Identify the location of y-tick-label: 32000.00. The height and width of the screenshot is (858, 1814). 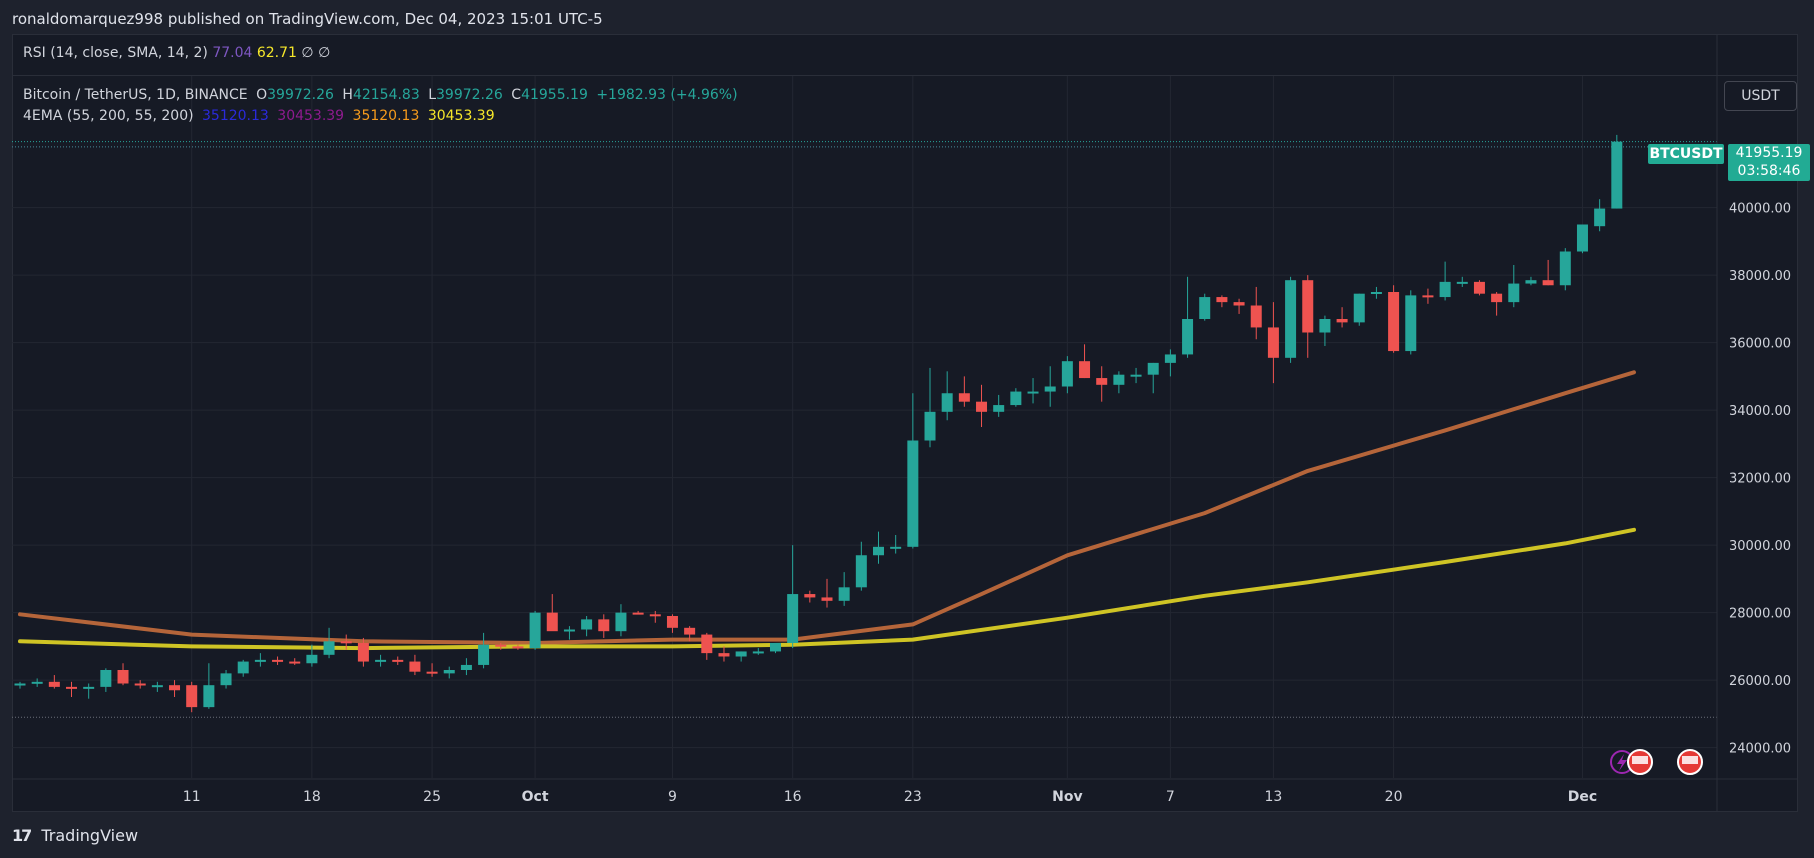
(1760, 479).